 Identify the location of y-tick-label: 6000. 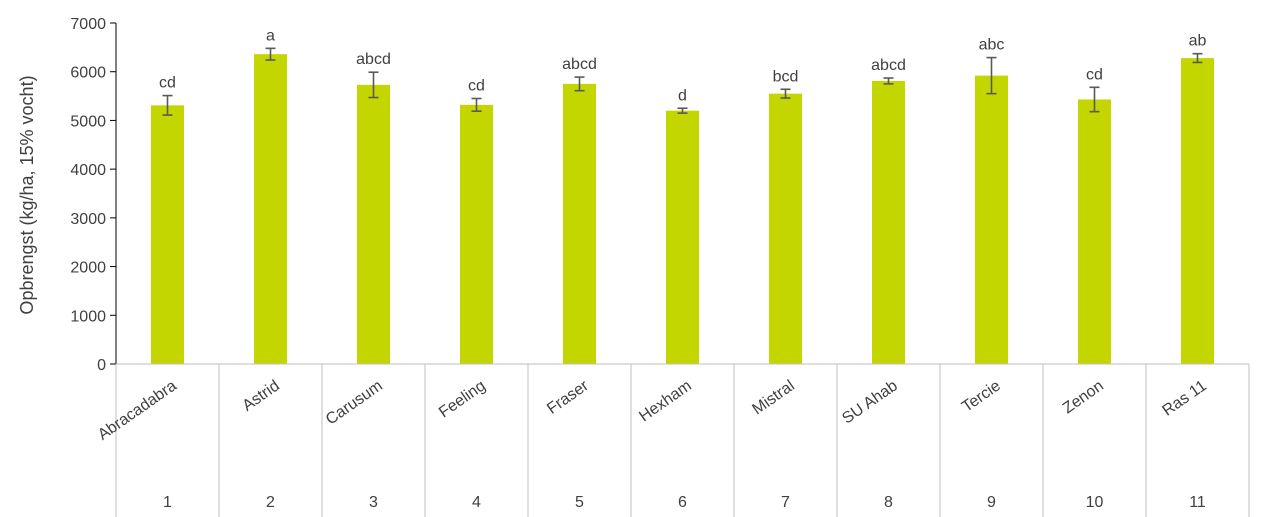
(88, 73).